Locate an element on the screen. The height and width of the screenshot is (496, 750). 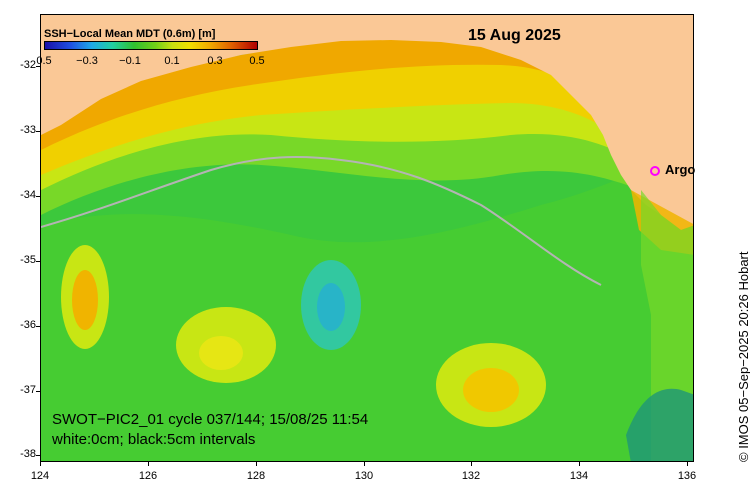
date-label: 15 Aug 2025 is located at coordinates (514, 35).